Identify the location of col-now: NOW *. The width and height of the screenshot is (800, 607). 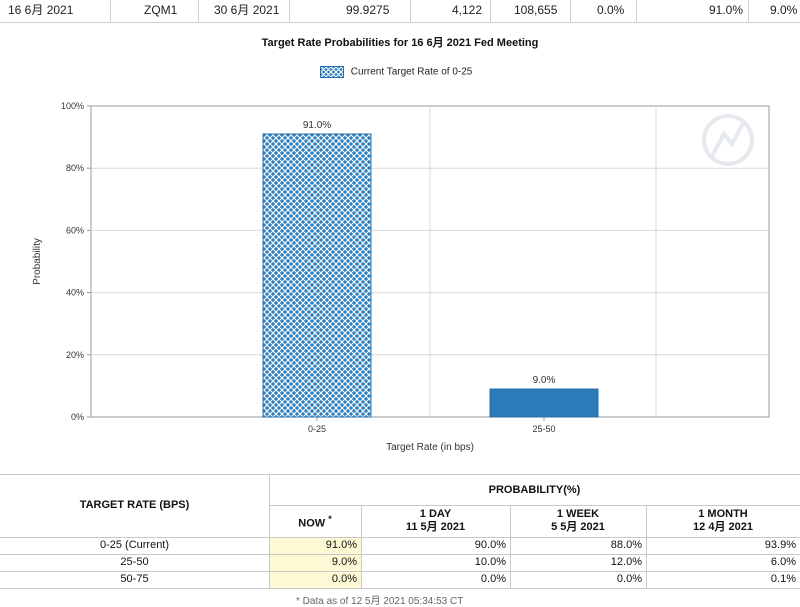
(315, 522).